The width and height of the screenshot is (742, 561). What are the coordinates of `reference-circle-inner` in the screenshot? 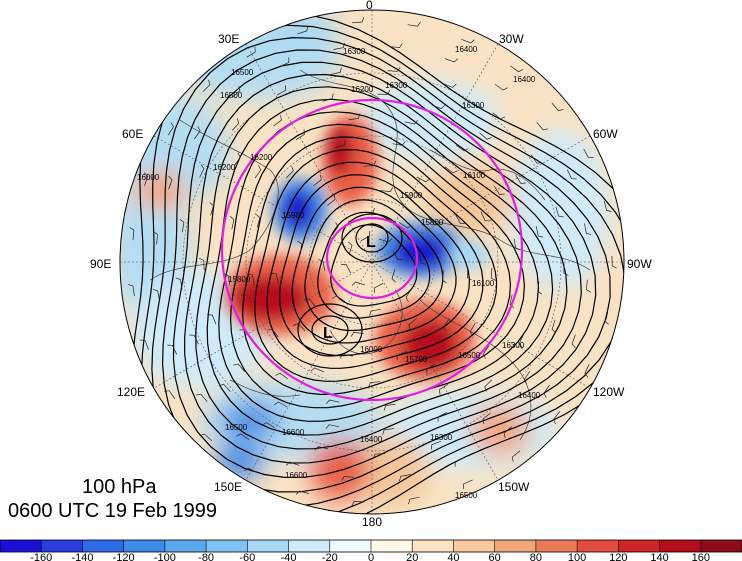 It's located at (372, 258).